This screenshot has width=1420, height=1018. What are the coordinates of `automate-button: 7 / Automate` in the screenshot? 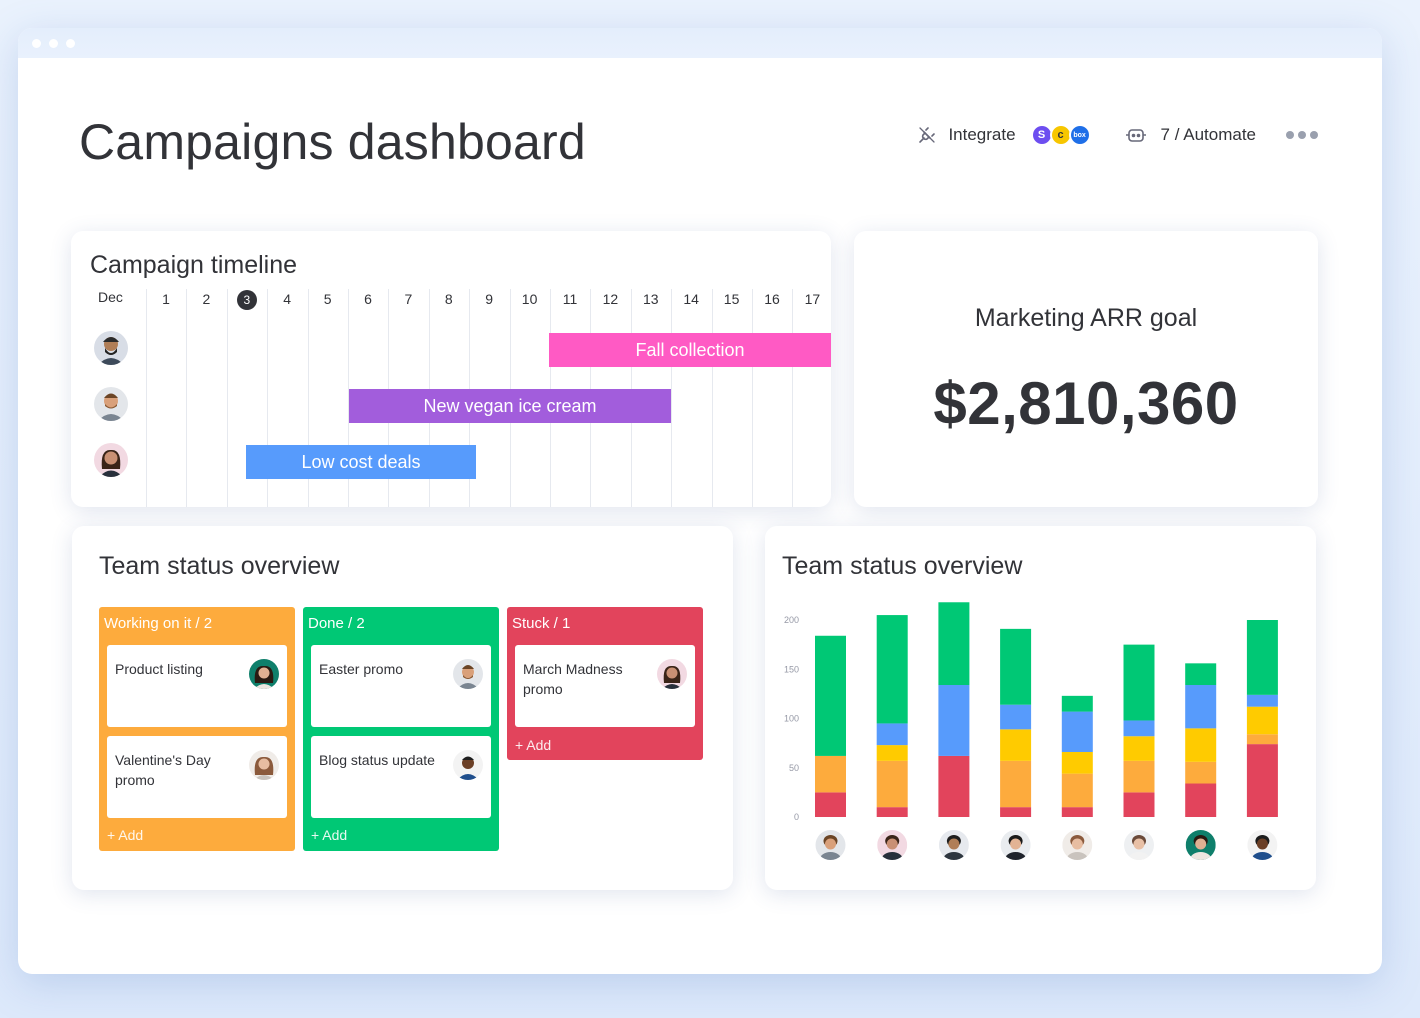 It's located at (1190, 135).